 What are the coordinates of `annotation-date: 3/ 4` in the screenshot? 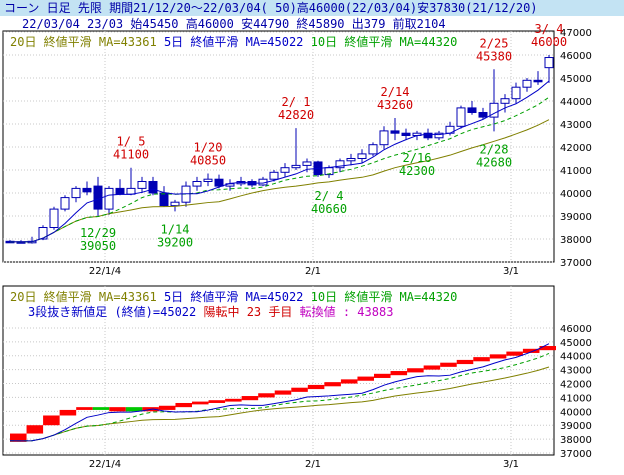 It's located at (549, 29).